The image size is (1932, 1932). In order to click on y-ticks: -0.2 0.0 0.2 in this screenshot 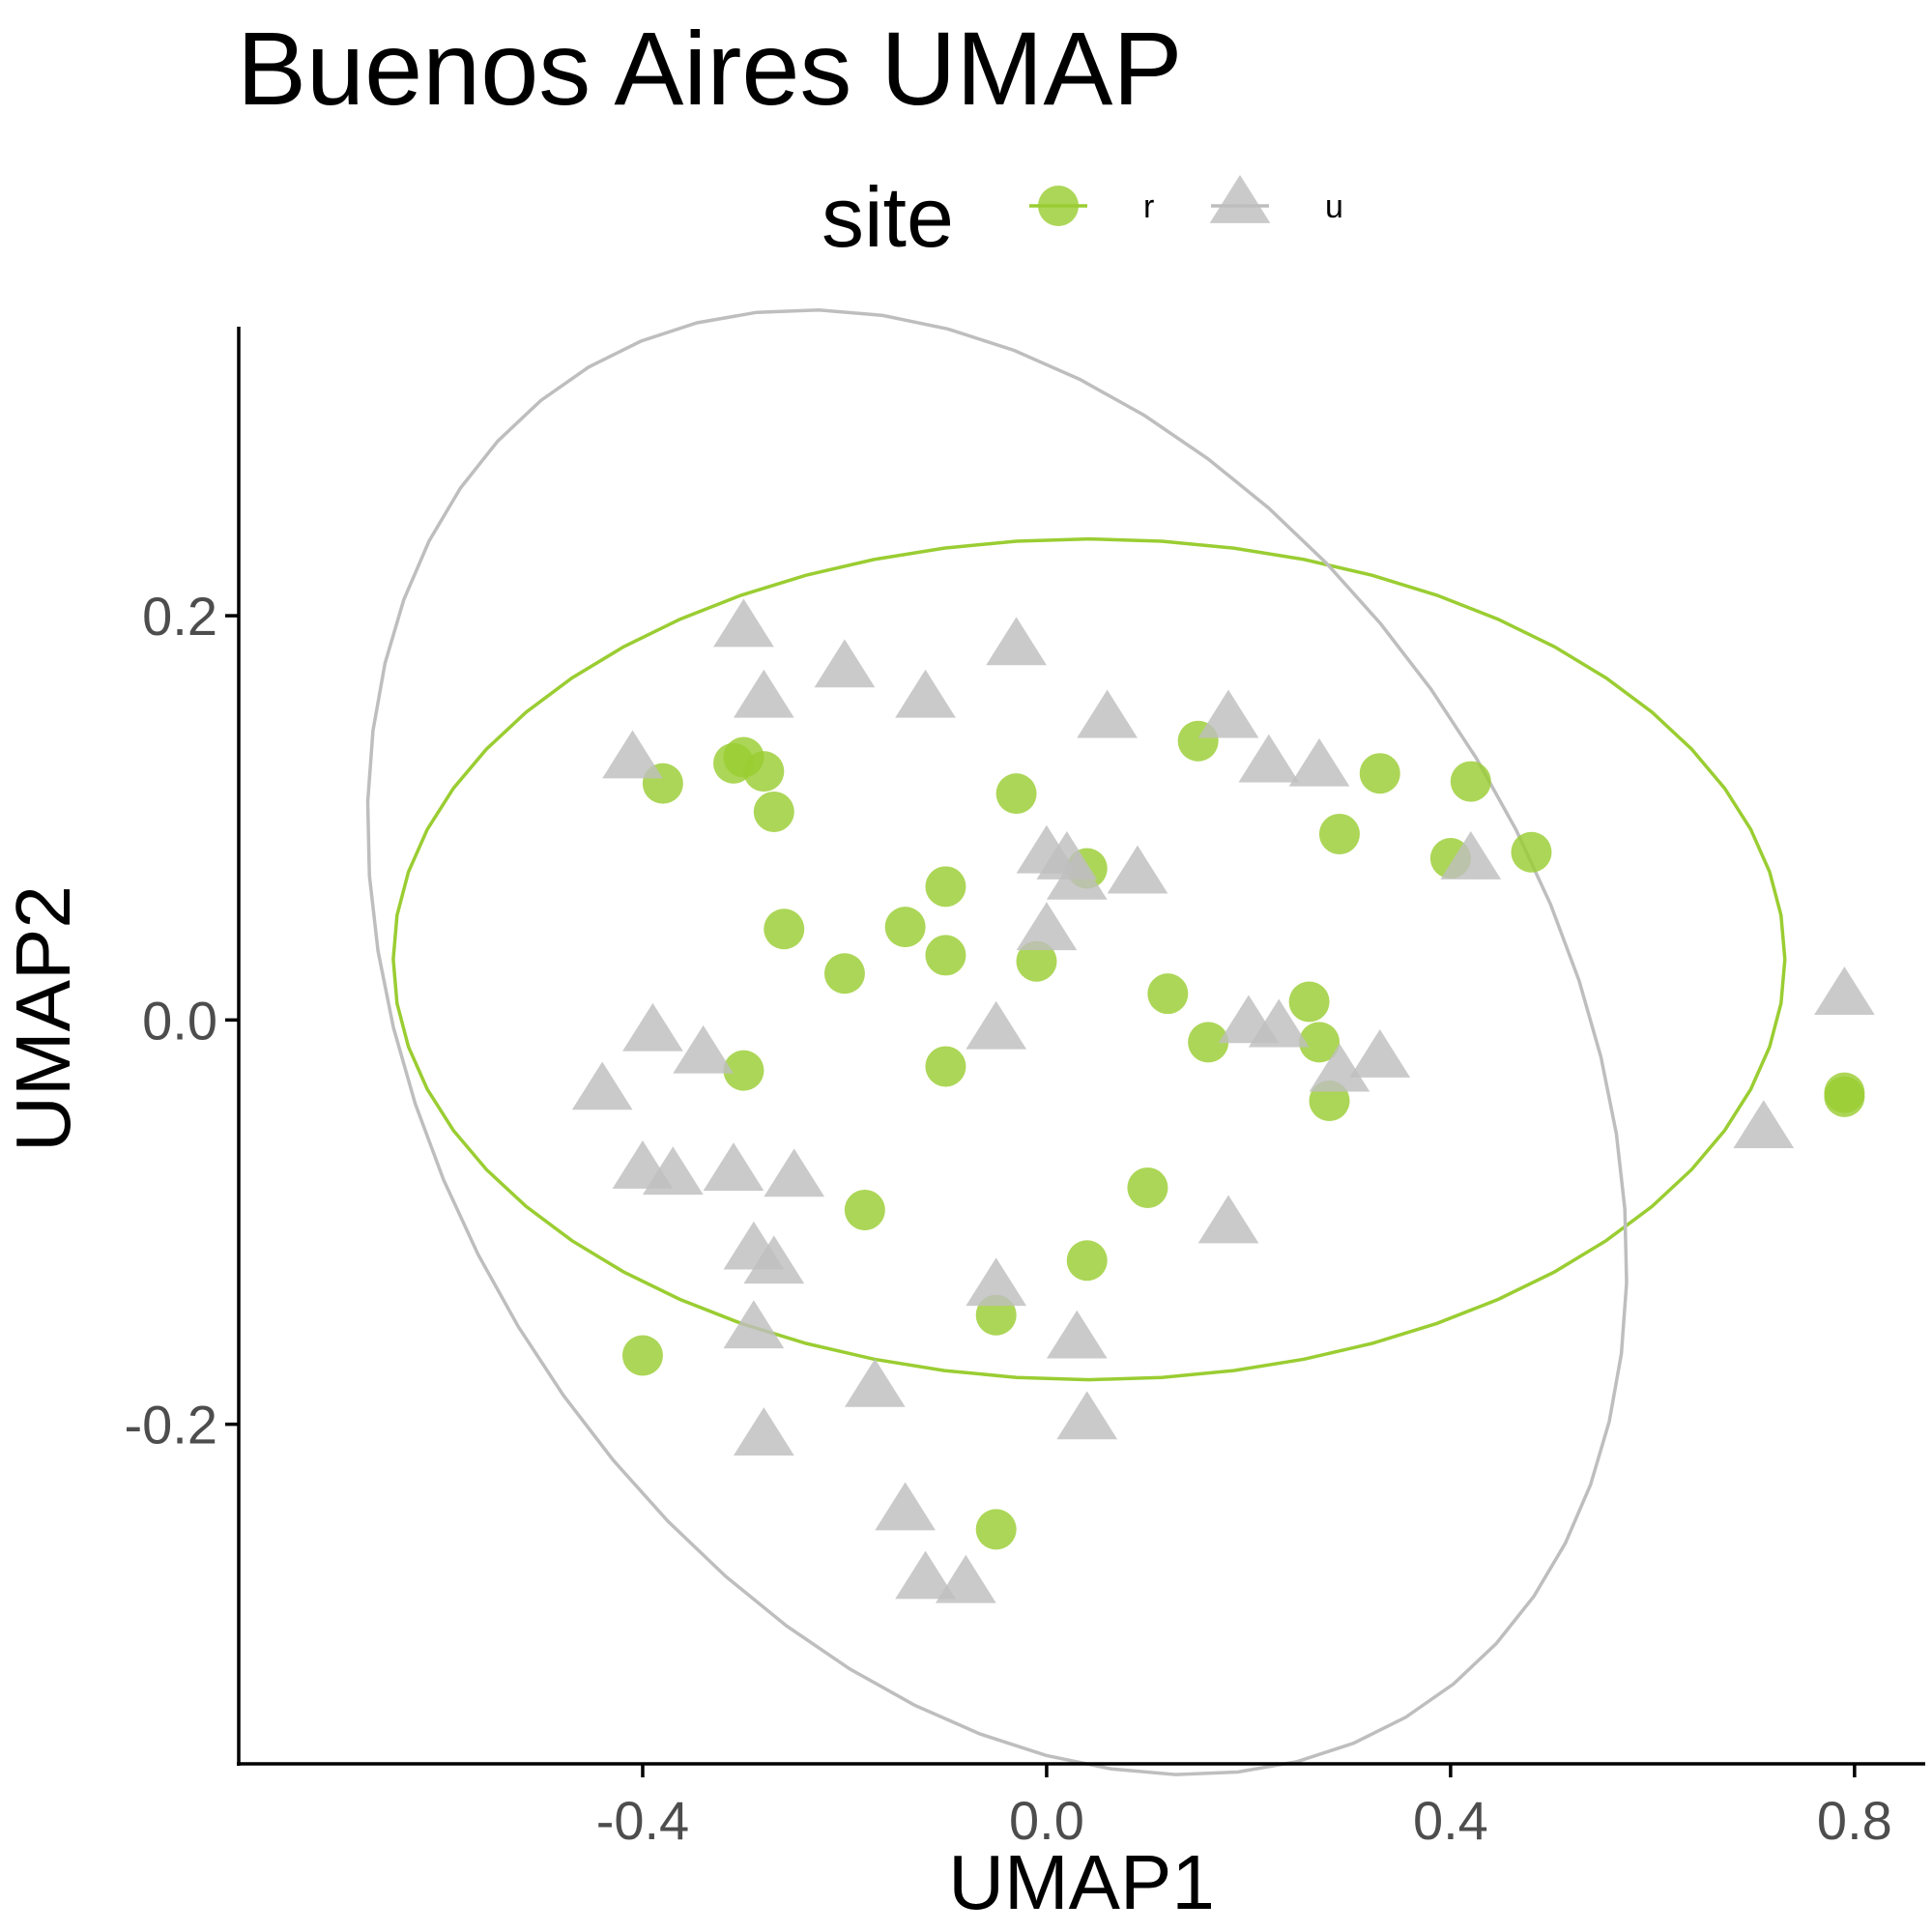, I will do `click(182, 1021)`.